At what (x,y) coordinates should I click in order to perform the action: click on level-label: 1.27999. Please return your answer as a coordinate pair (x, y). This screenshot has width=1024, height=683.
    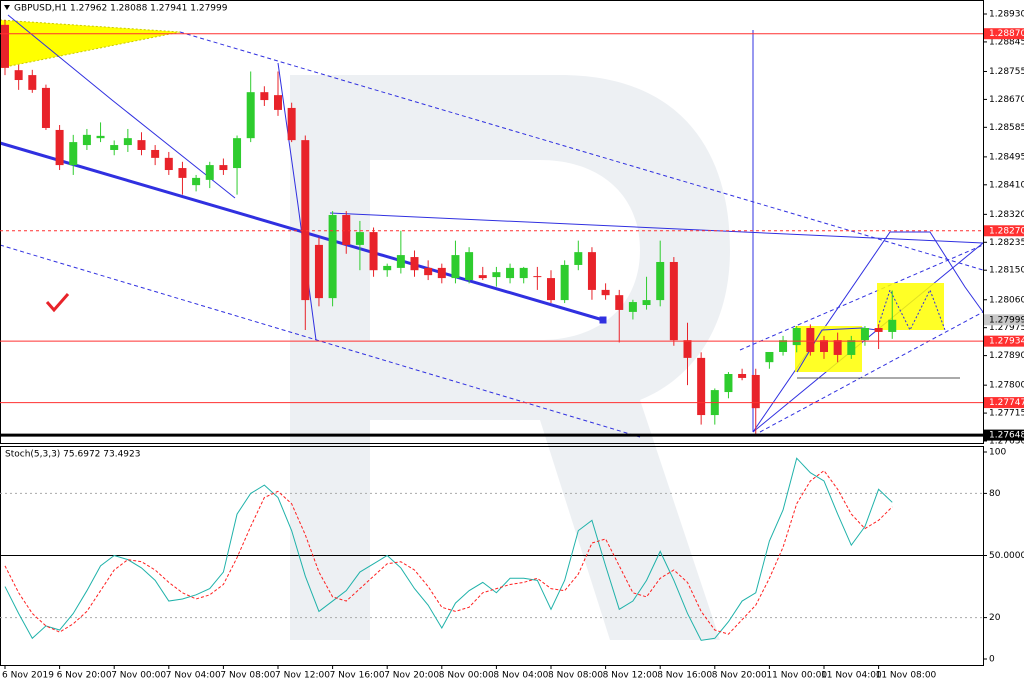
    Looking at the image, I should click on (1006, 320).